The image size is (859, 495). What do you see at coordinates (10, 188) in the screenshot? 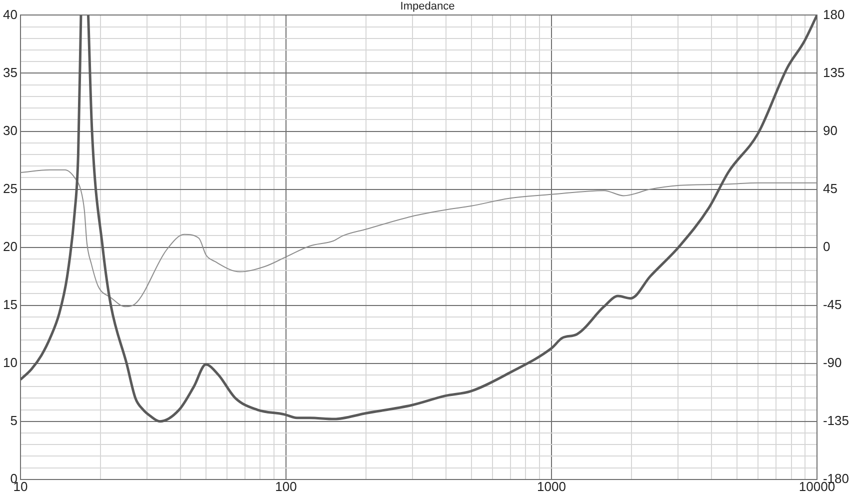
I see `y-tick-label: 25` at bounding box center [10, 188].